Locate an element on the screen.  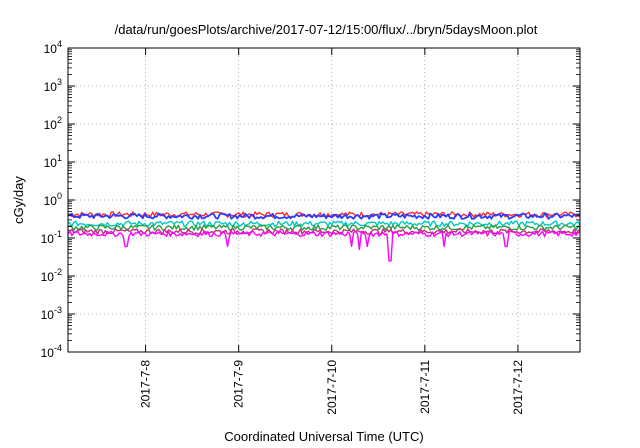
x-tick-label: 2017-7-9 is located at coordinates (239, 384).